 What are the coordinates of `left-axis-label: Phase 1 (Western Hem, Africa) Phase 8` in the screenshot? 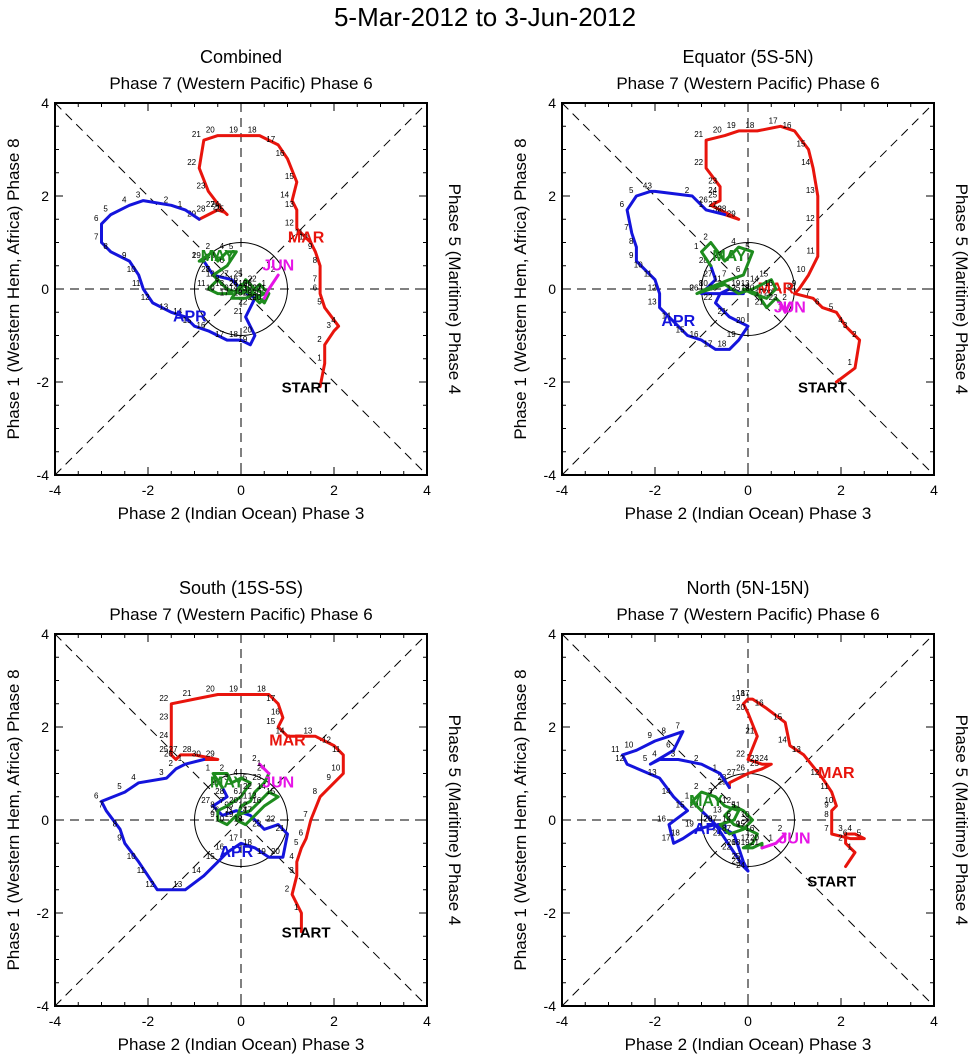 It's located at (13, 819).